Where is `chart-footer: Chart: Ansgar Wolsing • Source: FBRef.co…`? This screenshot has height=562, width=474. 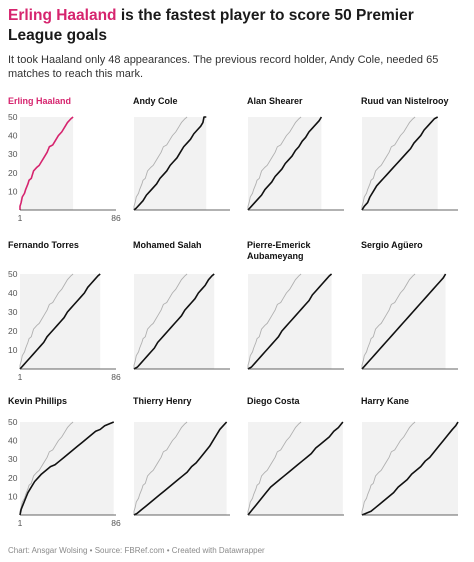 chart-footer: Chart: Ansgar Wolsing • Source: FBRef.co… is located at coordinates (136, 550).